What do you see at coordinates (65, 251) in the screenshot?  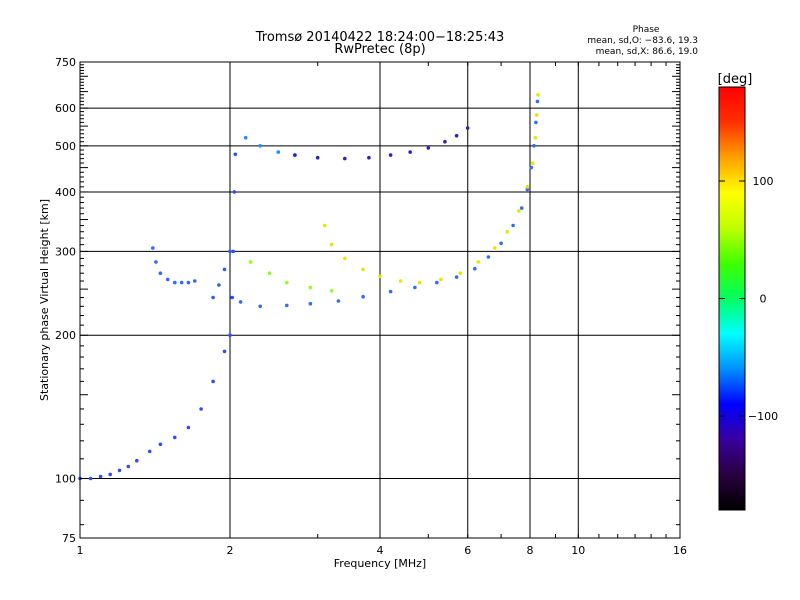 I see `y-tick-label: 300` at bounding box center [65, 251].